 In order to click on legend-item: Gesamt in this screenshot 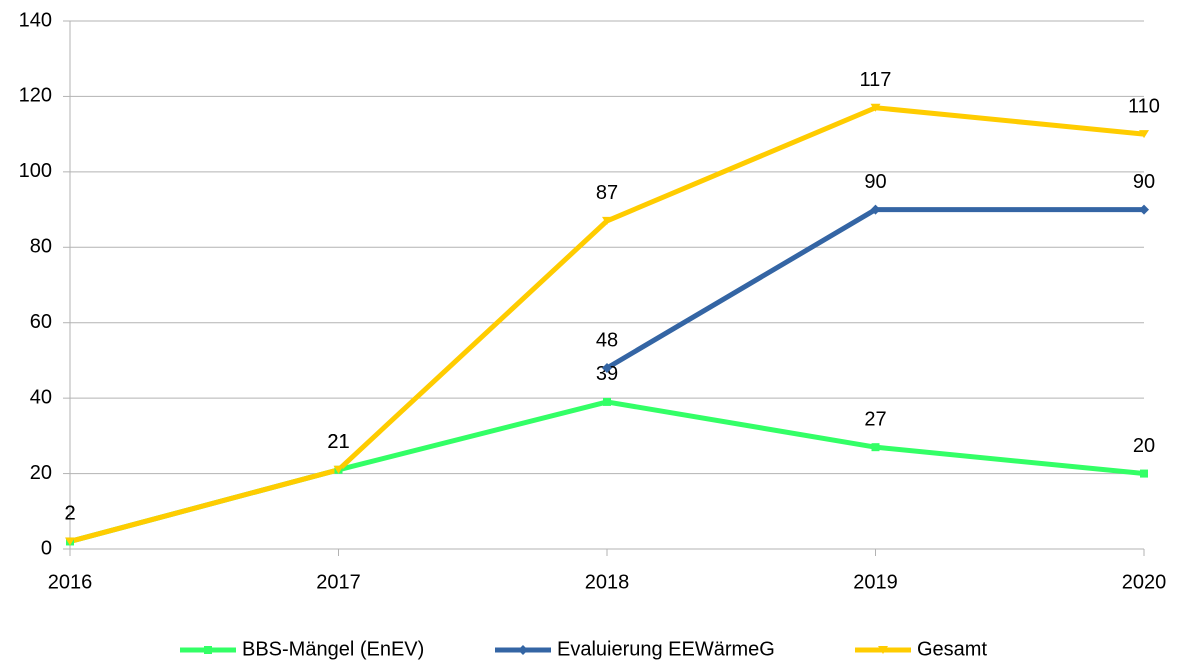, I will do `click(921, 649)`.